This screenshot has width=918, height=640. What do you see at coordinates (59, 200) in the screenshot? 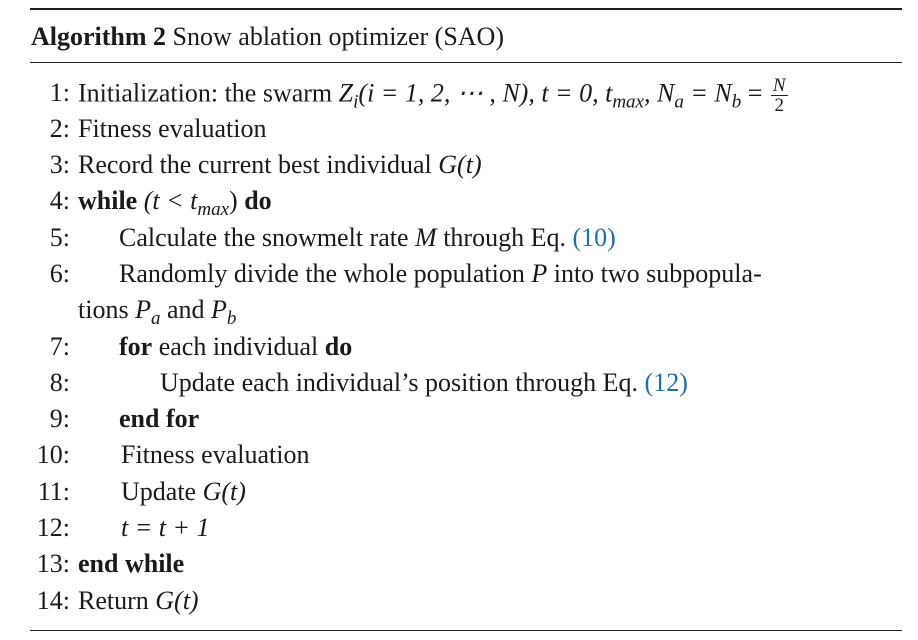
I see `line-number: 4:` at bounding box center [59, 200].